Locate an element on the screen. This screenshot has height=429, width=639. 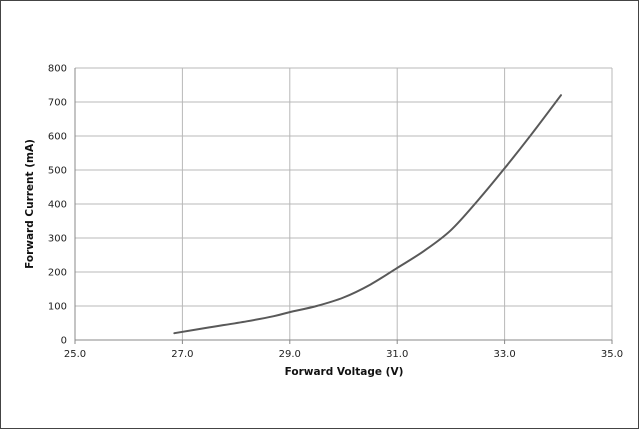
y-tick-label: 0 is located at coordinates (64, 341).